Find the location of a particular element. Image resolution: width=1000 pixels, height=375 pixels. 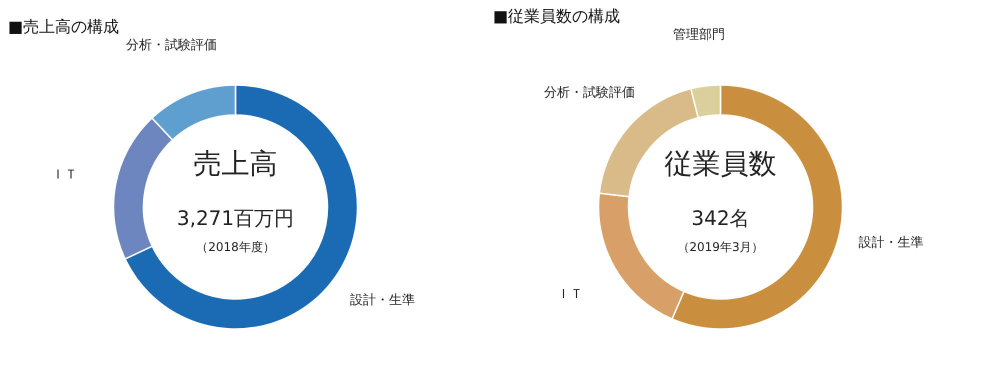

text: 売上高 is located at coordinates (236, 163).